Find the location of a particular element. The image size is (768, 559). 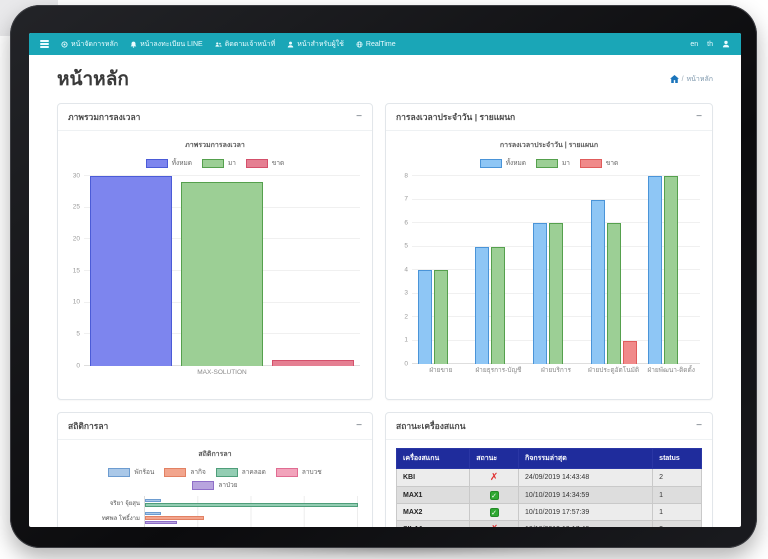

table-row: SILA1 ✗ 10/10/2019 19:17:402 is located at coordinates (548, 523).